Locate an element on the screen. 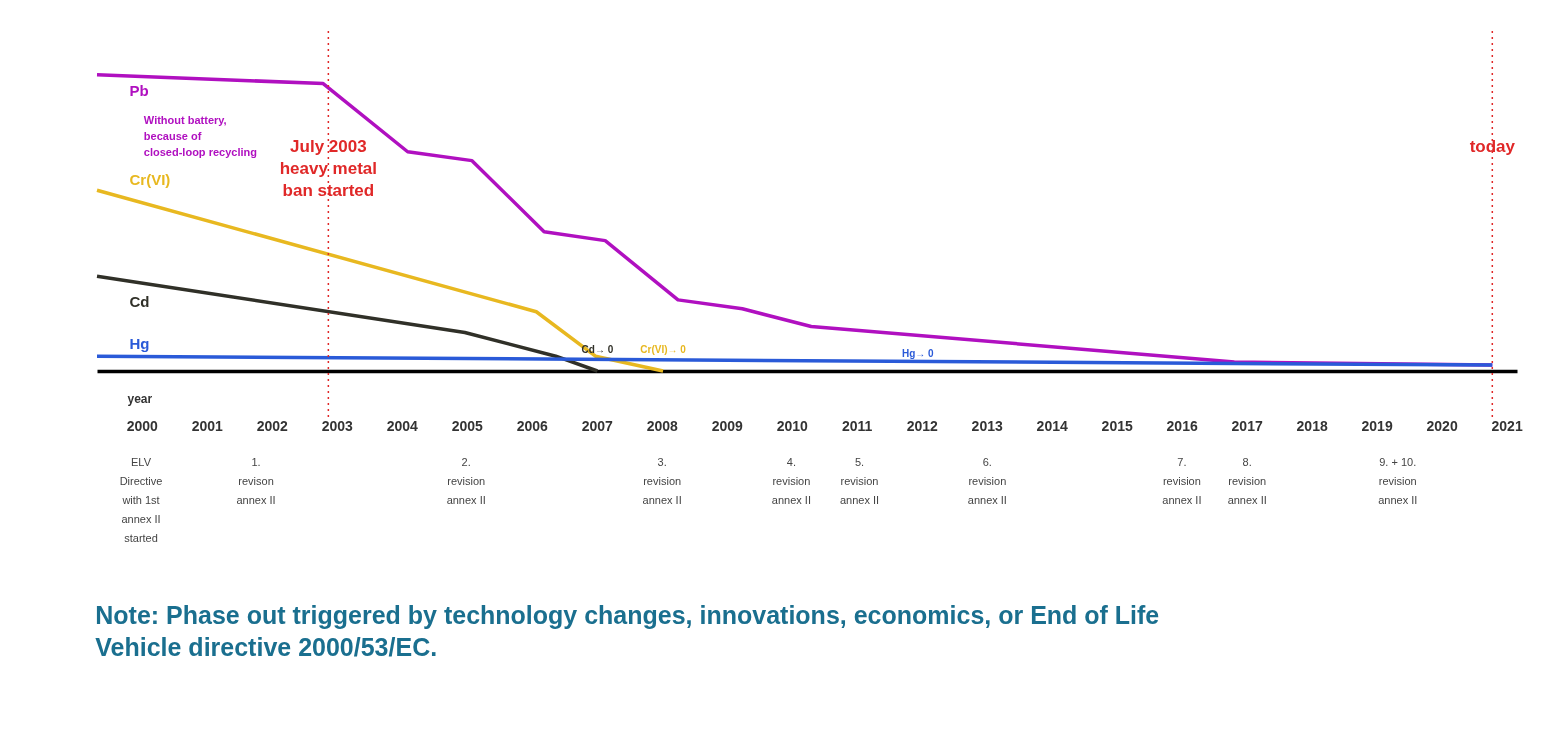 This screenshot has width=1566, height=751. series-label: Cr(VI) is located at coordinates (150, 180).